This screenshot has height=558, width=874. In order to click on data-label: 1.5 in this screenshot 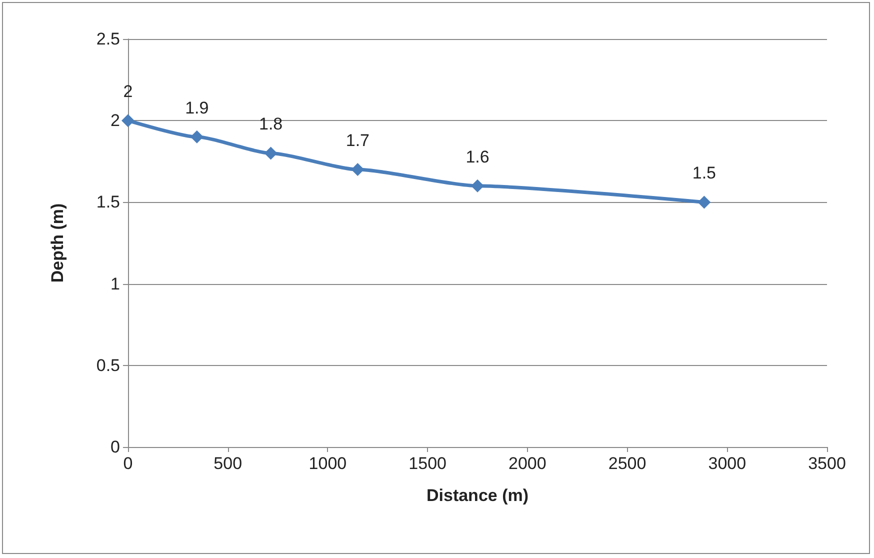, I will do `click(704, 173)`.